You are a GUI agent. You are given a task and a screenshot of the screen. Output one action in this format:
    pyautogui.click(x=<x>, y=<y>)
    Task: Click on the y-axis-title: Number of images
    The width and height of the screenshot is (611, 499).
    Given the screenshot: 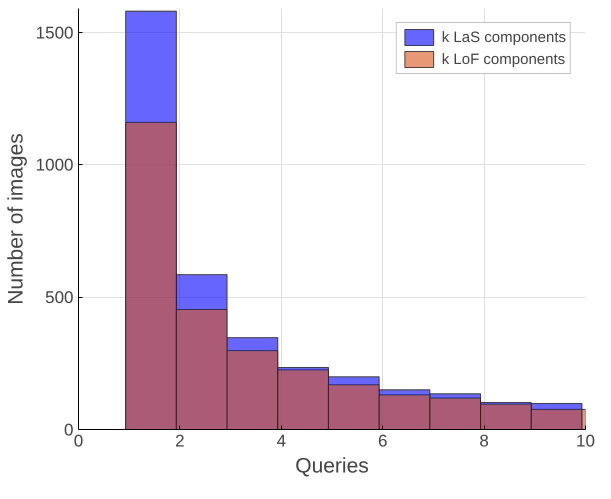 What is the action you would take?
    pyautogui.click(x=16, y=219)
    